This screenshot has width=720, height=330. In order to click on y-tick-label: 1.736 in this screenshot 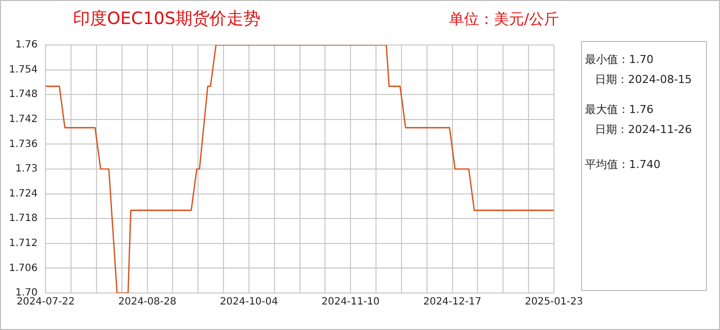, I will do `click(23, 144)`.